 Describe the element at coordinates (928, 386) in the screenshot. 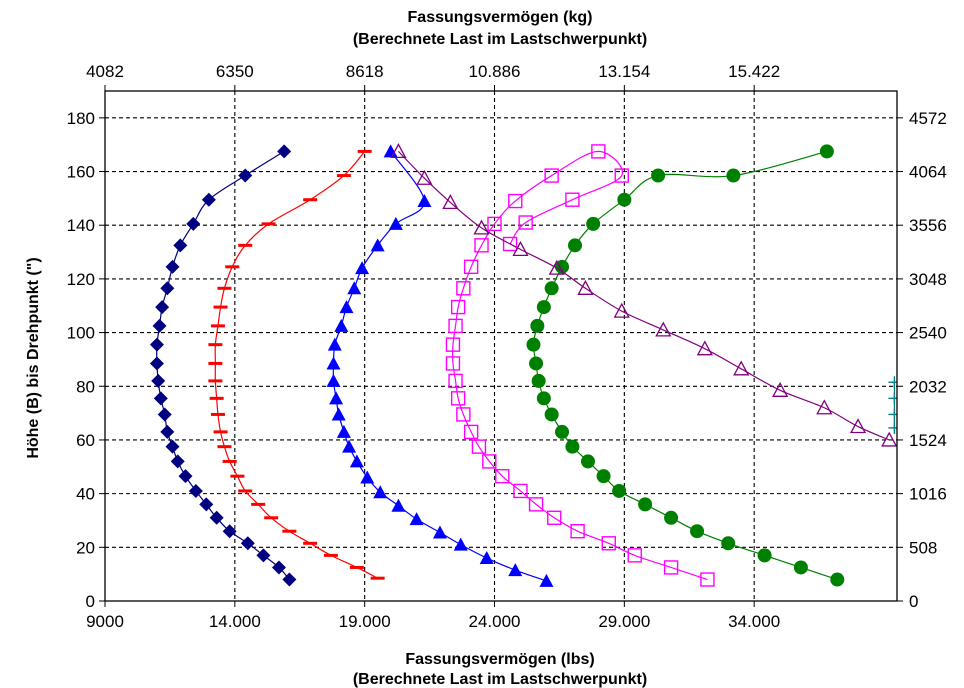

I see `y2-tick-label: 2032` at that location.